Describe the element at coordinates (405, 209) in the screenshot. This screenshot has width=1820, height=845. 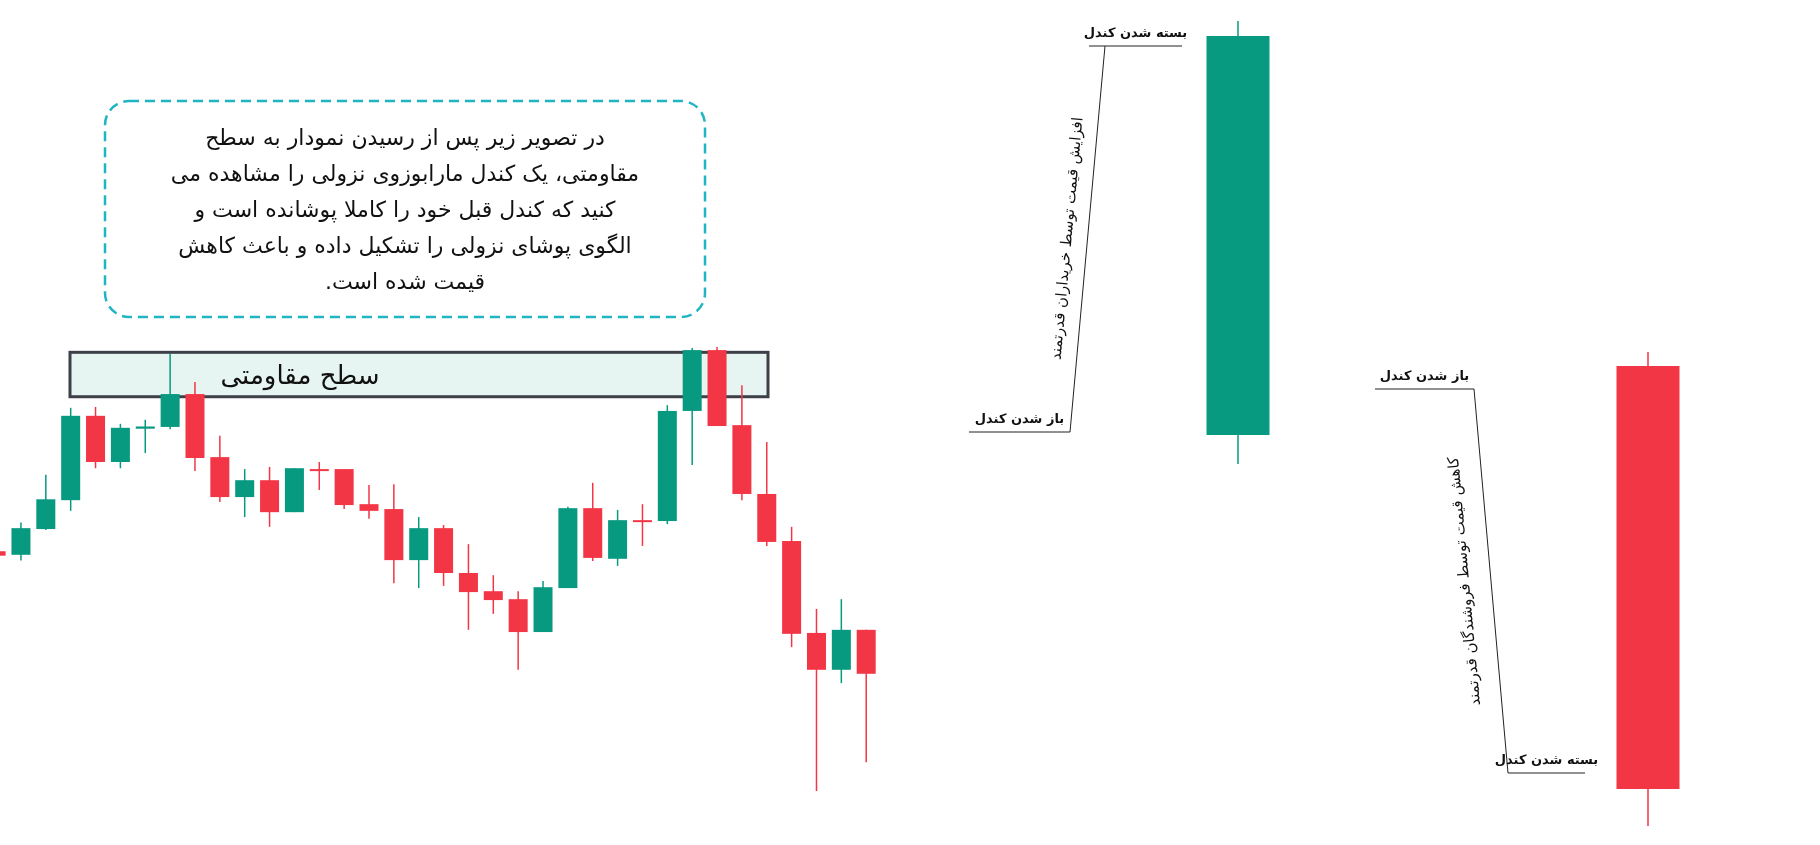
I see `text: در تصویر زیر پس از رسیدن نمودار به سطح مقاومتی، یک کندل مارابوزوی نزولی را مشاهده می کنید که کندل قبل خود را کاملا پوشانده است و الگوی پوشای نزولی را تشکیل داده و باعث کاهش قیمت شده است.` at that location.